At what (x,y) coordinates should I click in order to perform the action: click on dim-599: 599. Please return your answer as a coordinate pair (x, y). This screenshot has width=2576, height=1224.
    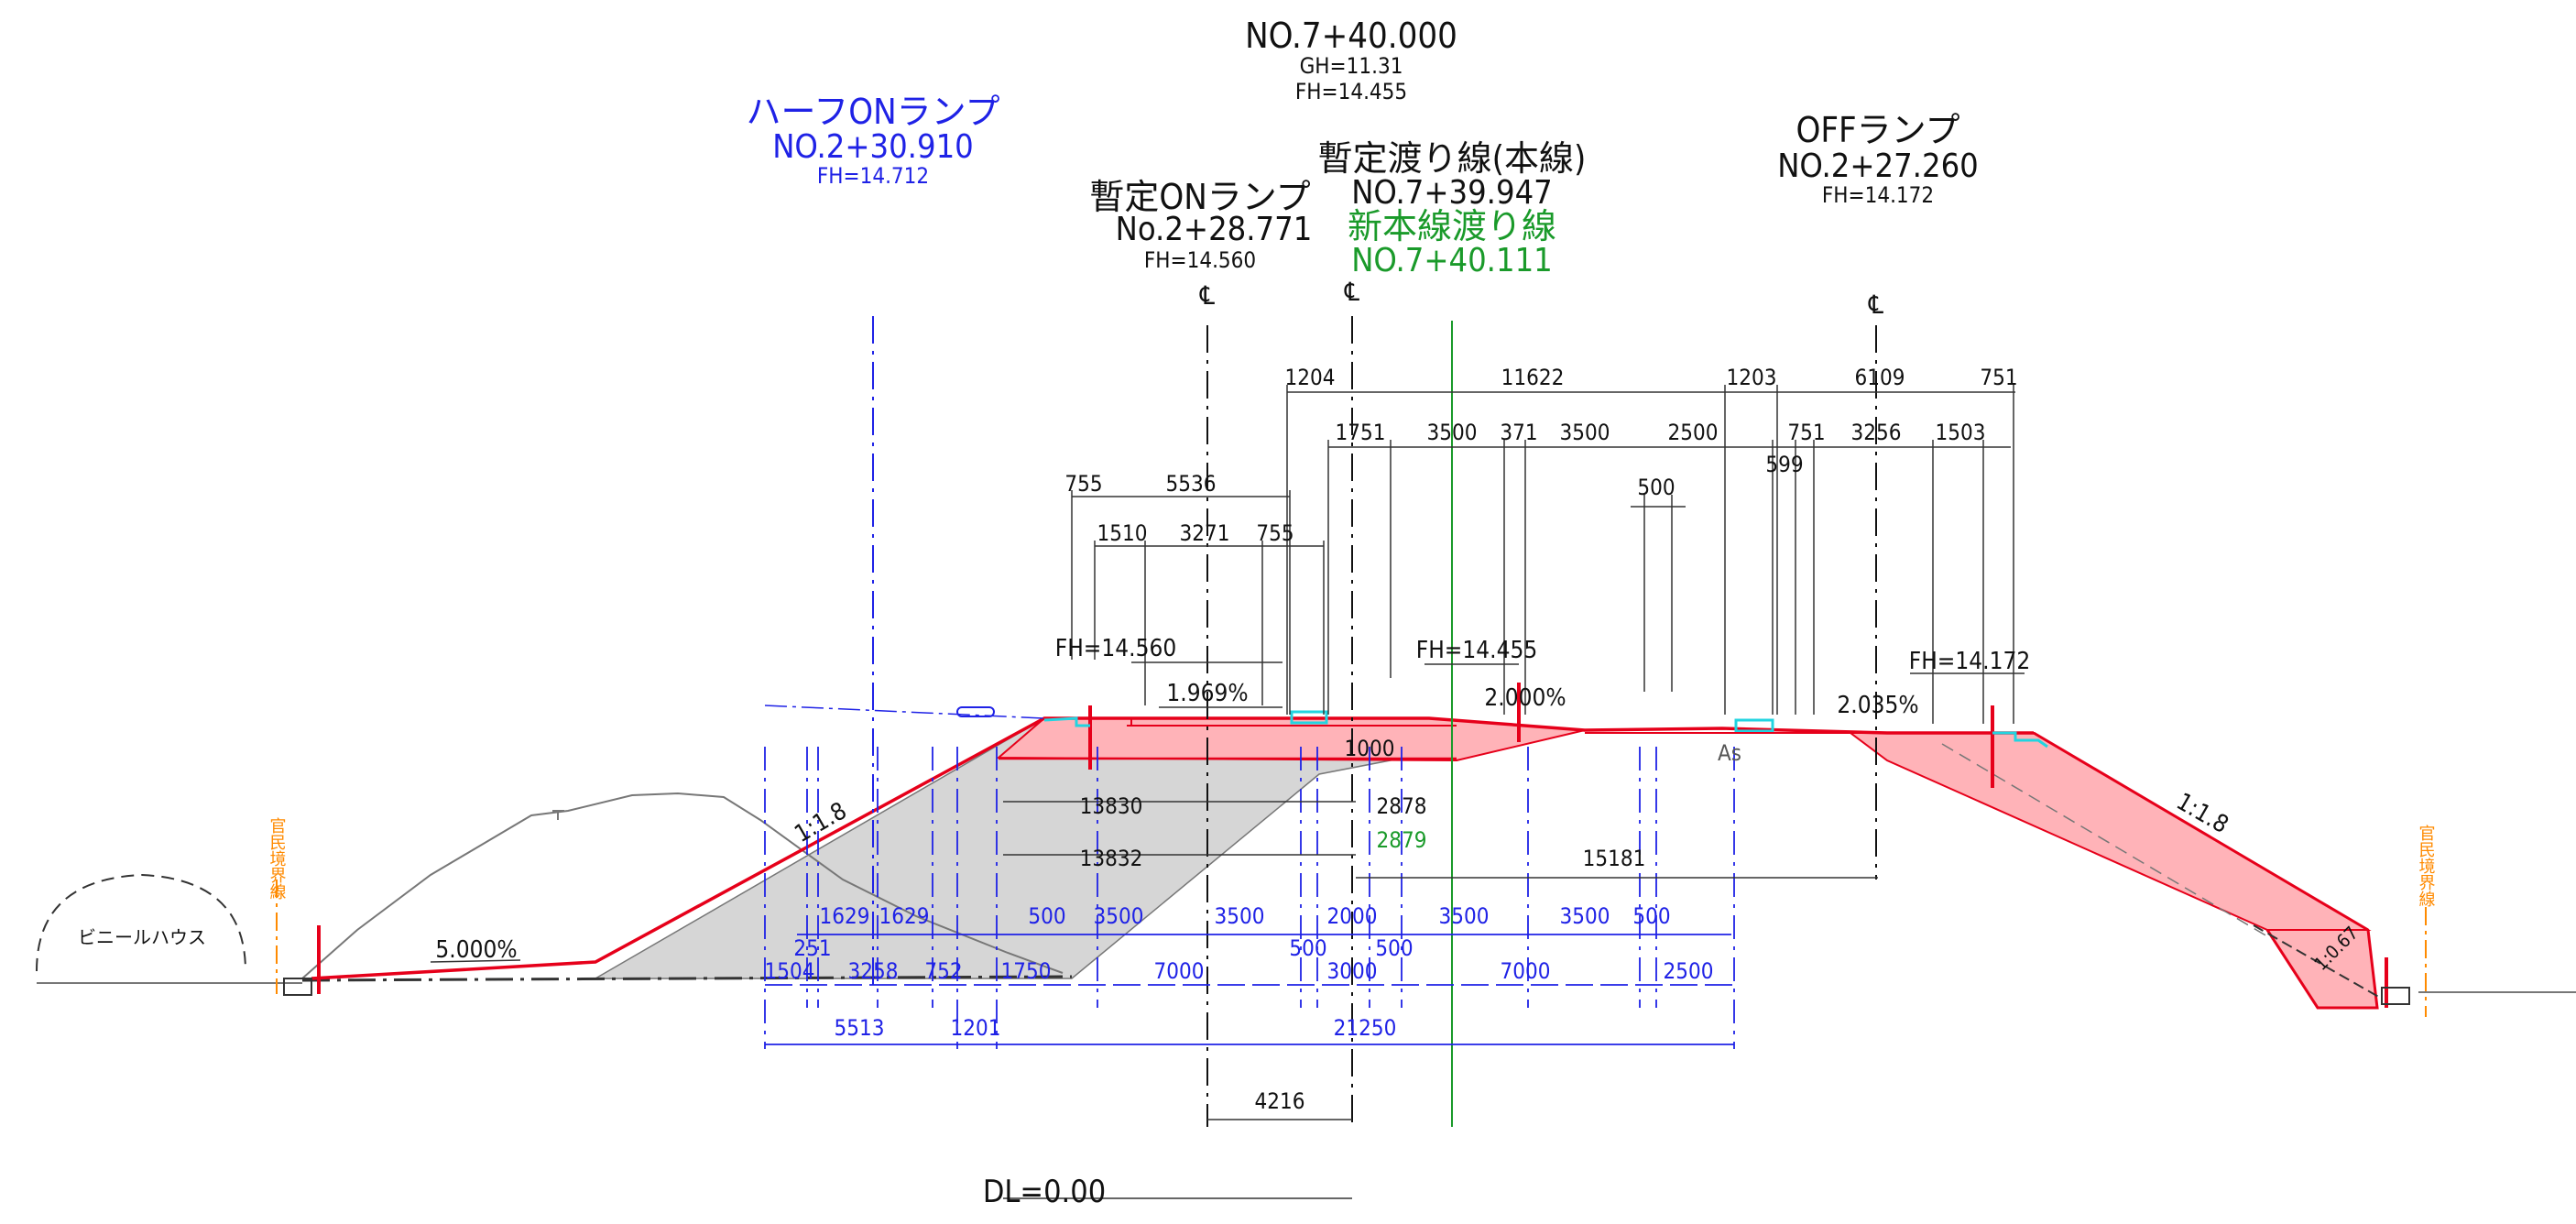
    Looking at the image, I should click on (1784, 464).